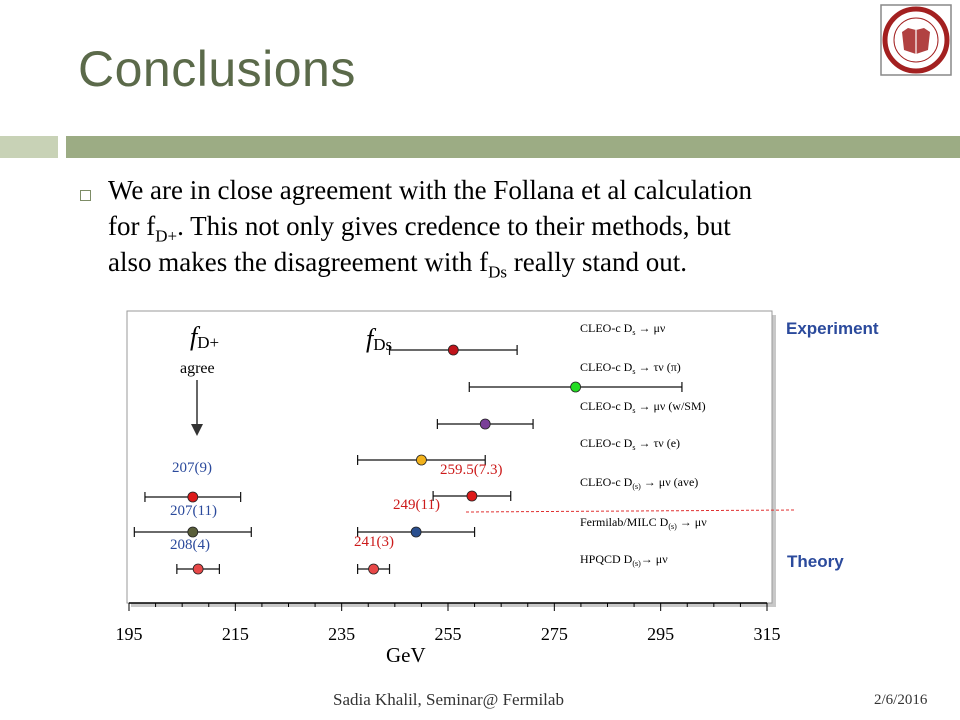 This screenshot has height=720, width=960. What do you see at coordinates (235, 634) in the screenshot?
I see `x-tick-label: 215` at bounding box center [235, 634].